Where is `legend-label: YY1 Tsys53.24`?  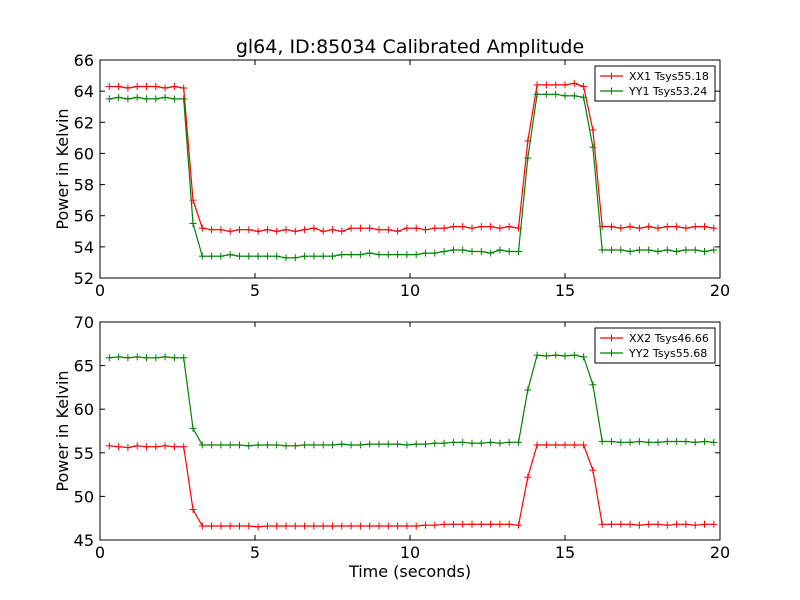 legend-label: YY1 Tsys53.24 is located at coordinates (667, 91).